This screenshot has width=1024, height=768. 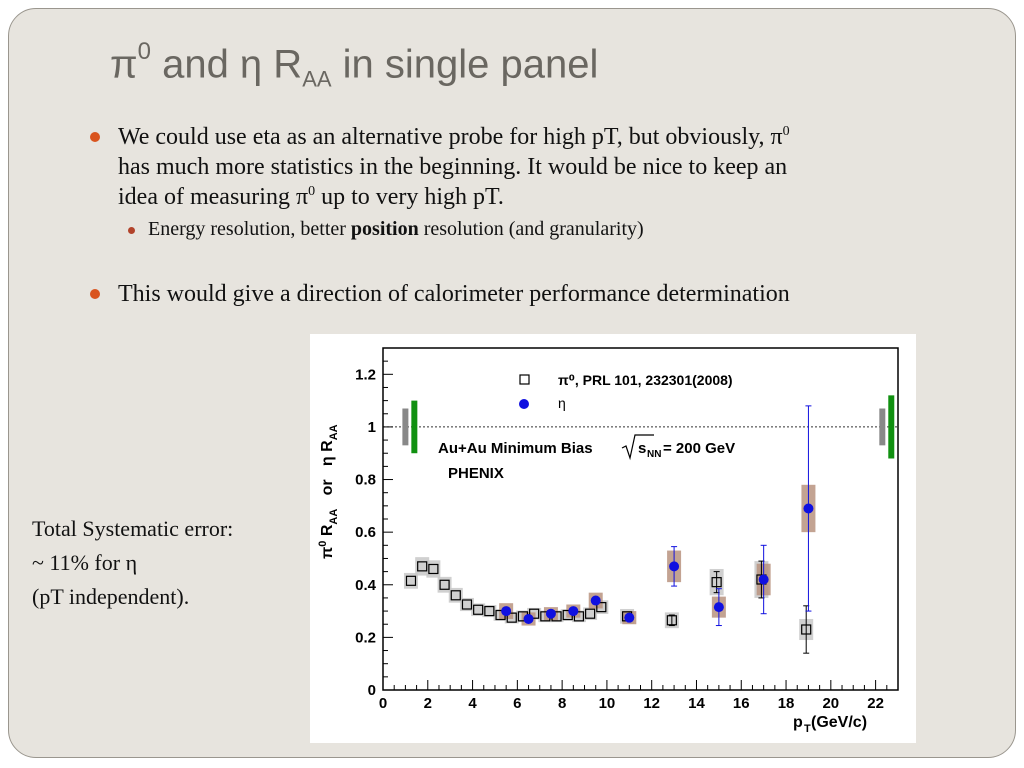 I want to click on annotation-sqrt-s: s, so click(x=642, y=448).